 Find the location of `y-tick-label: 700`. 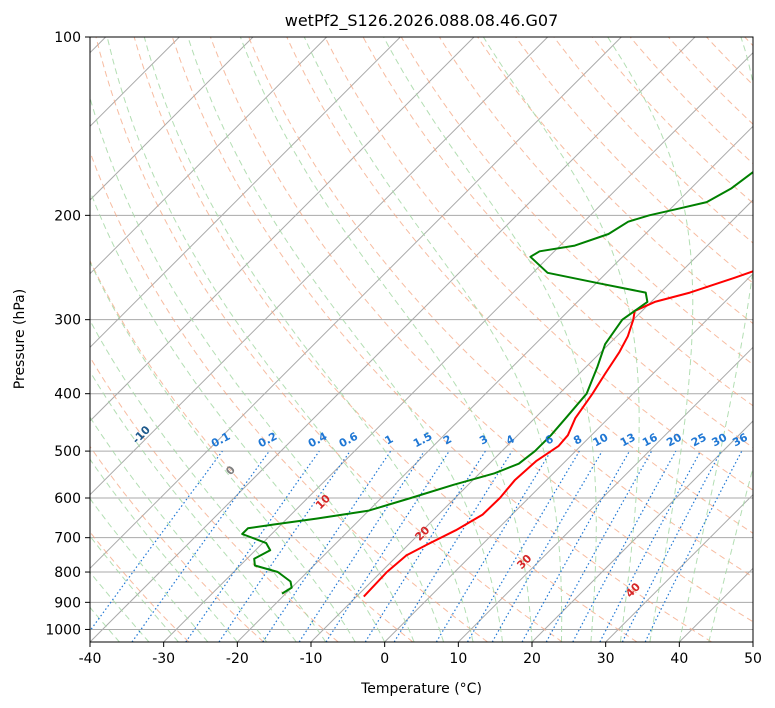

y-tick-label: 700 is located at coordinates (67, 539).